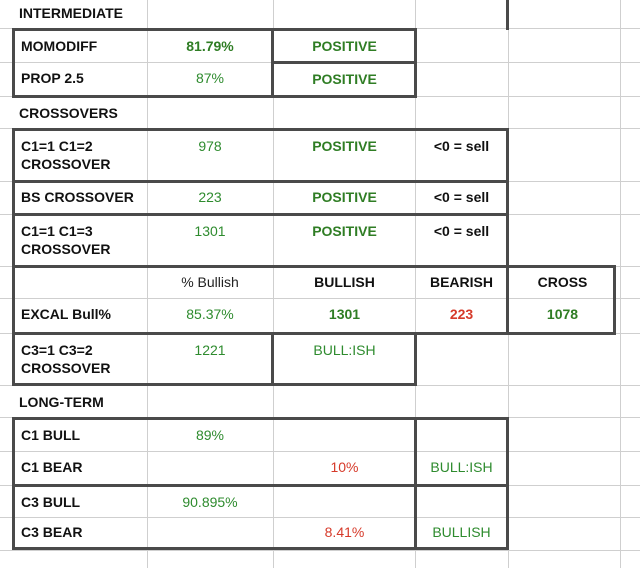  Describe the element at coordinates (66, 240) in the screenshot. I see `c1c3-label: C1=1 C1=3 CROSSOVER` at that location.